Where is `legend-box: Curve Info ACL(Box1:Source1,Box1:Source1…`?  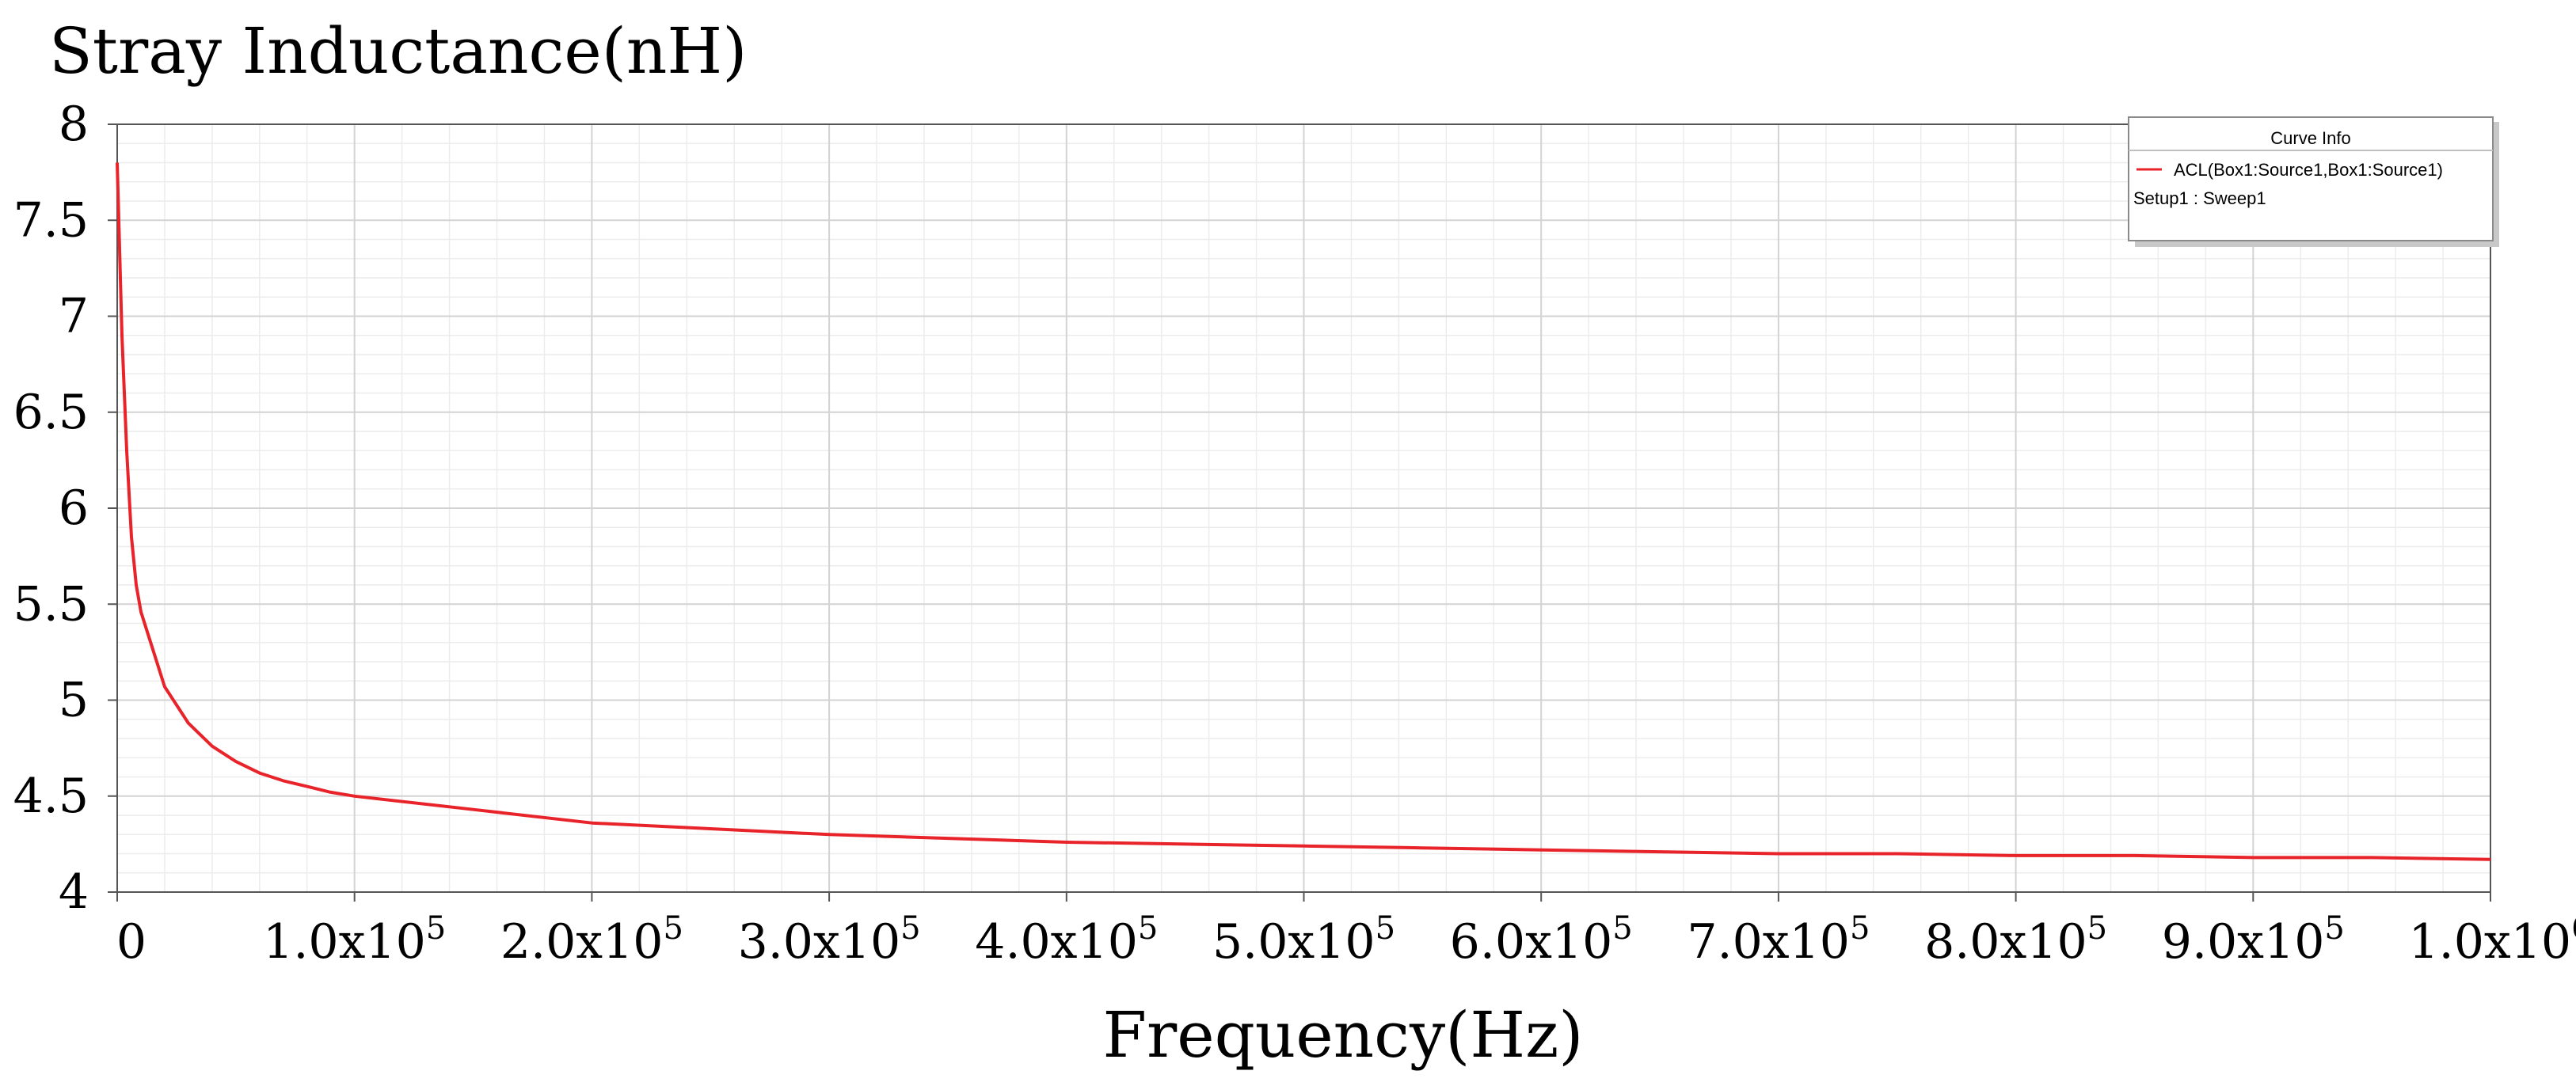
legend-box: Curve Info ACL(Box1:Source1,Box1:Source1… is located at coordinates (2313, 181).